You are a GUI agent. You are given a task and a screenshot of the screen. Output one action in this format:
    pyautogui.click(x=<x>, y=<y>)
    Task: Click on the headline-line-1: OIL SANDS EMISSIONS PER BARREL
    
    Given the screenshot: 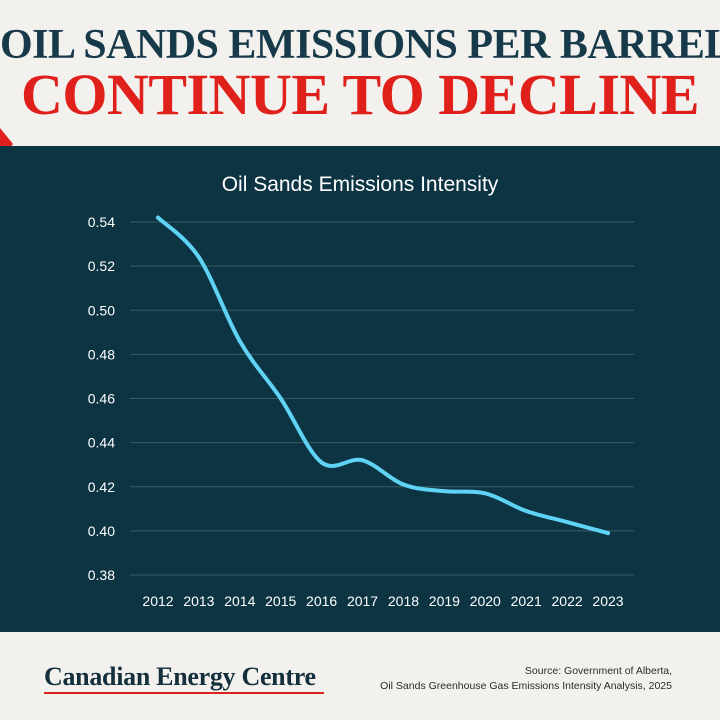 What is the action you would take?
    pyautogui.click(x=360, y=45)
    